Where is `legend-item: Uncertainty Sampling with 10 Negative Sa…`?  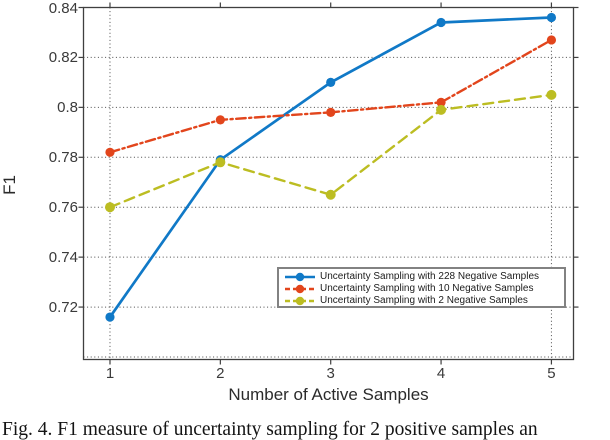
legend-item: Uncertainty Sampling with 10 Negative Sa… is located at coordinates (422, 289).